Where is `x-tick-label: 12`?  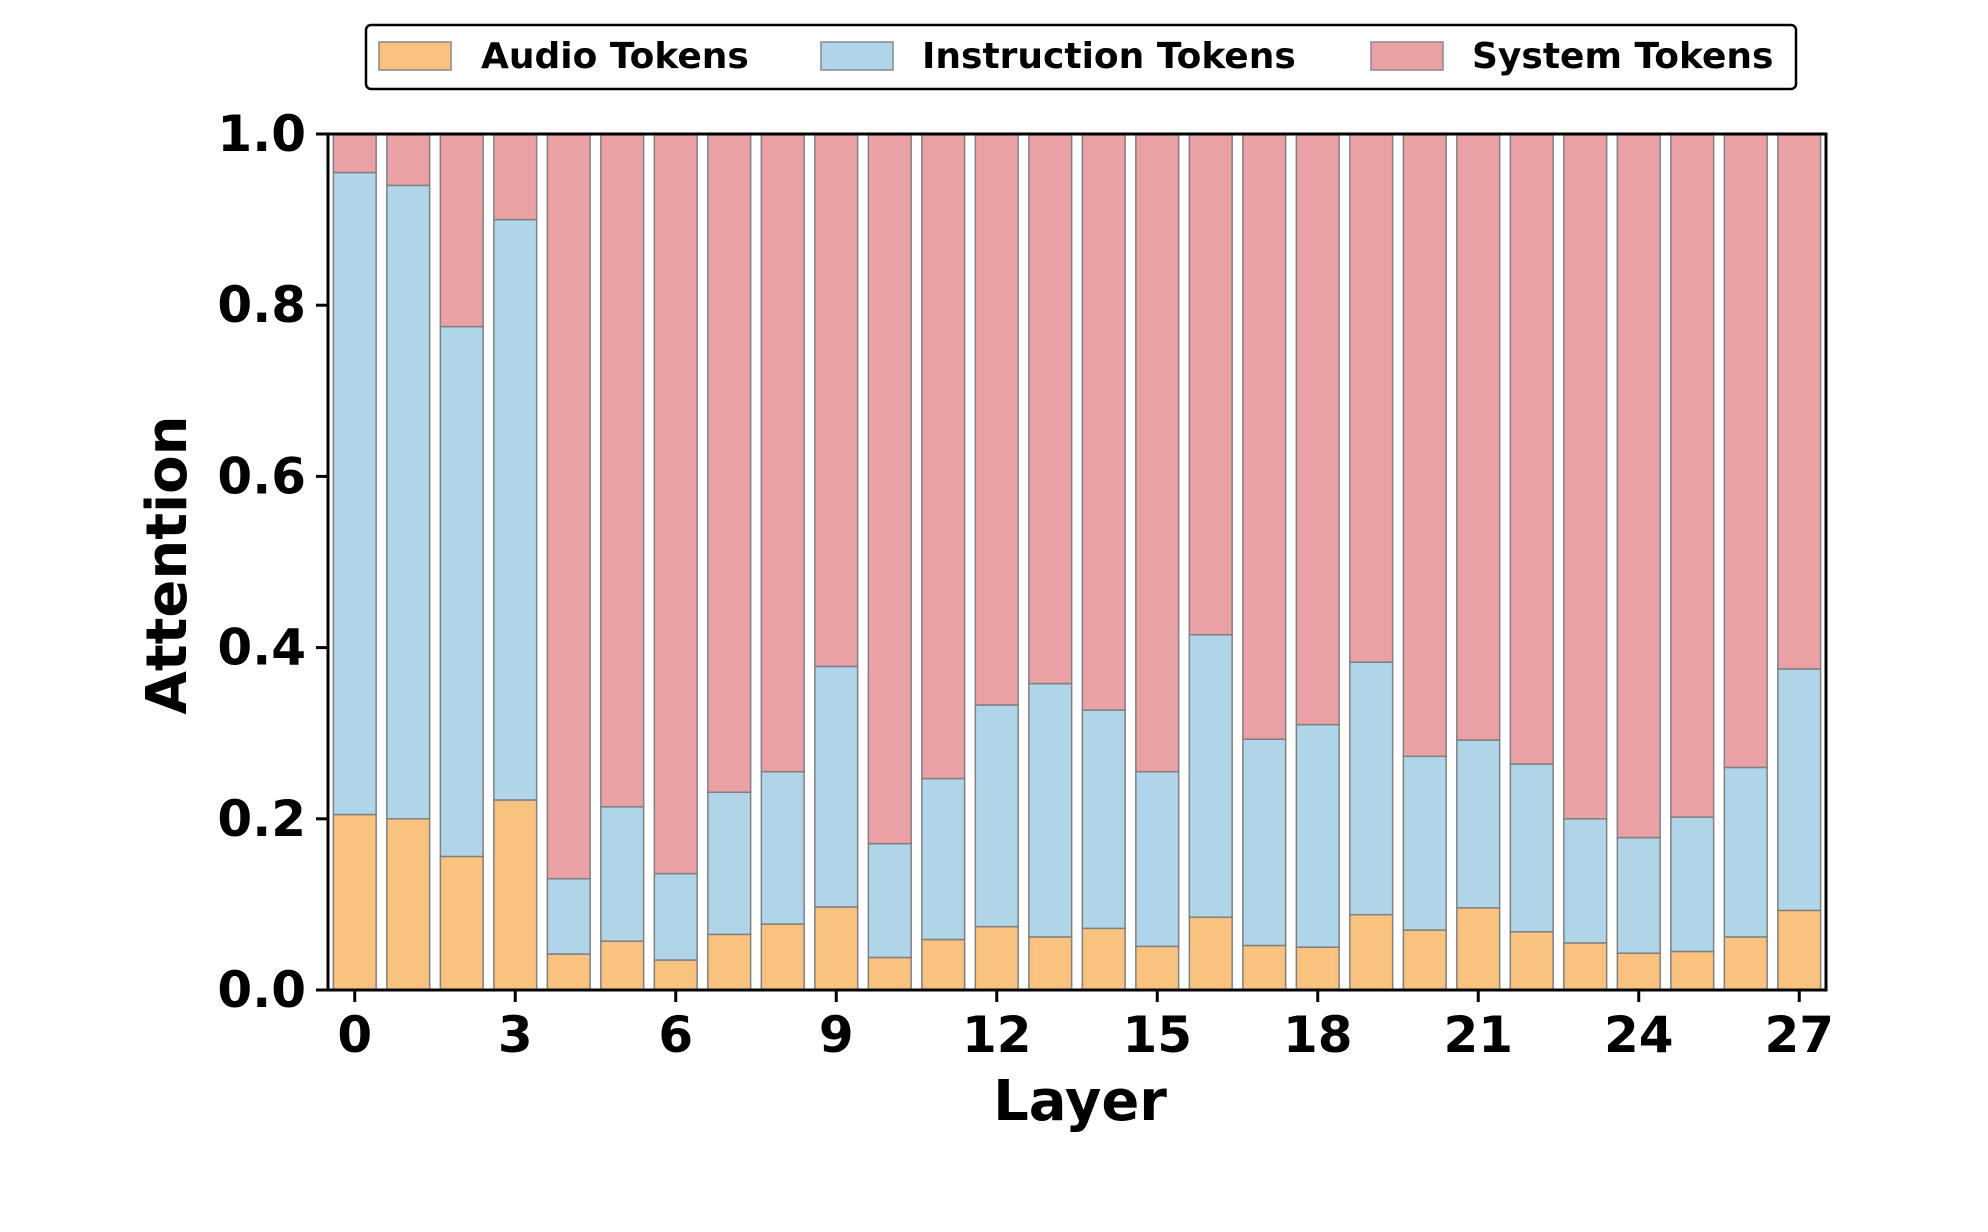
x-tick-label: 12 is located at coordinates (997, 1035).